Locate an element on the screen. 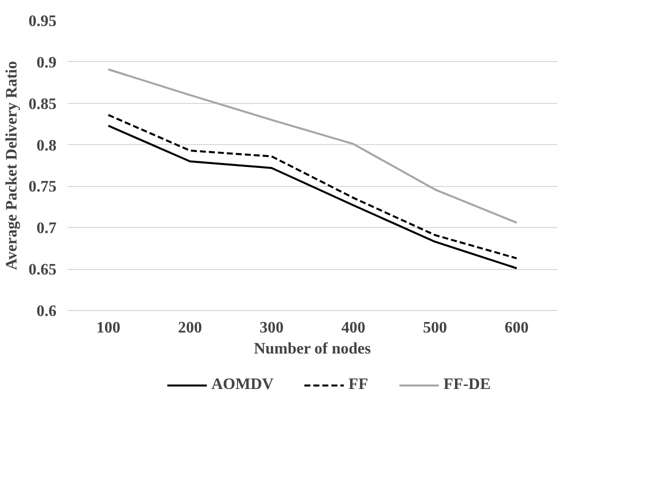 The height and width of the screenshot is (482, 647). y-axis-title: Average Packet Delivery Ratio is located at coordinates (12, 165).